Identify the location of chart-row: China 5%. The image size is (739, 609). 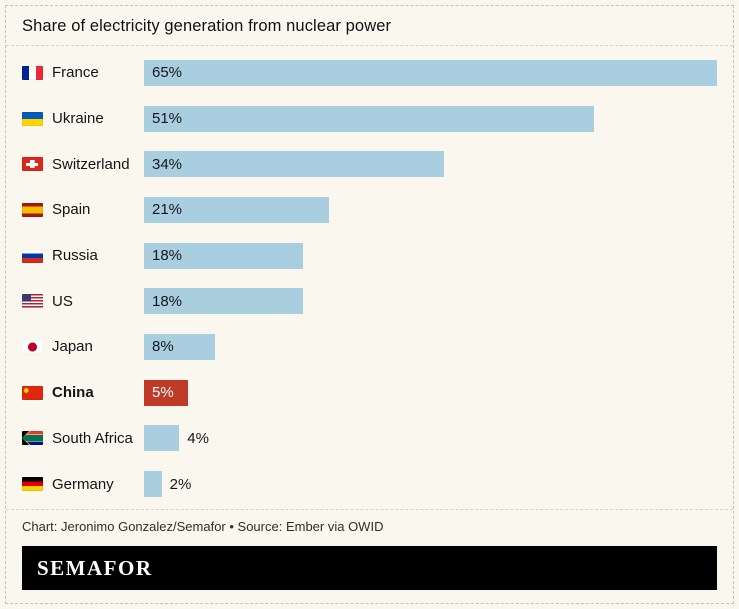
(369, 392).